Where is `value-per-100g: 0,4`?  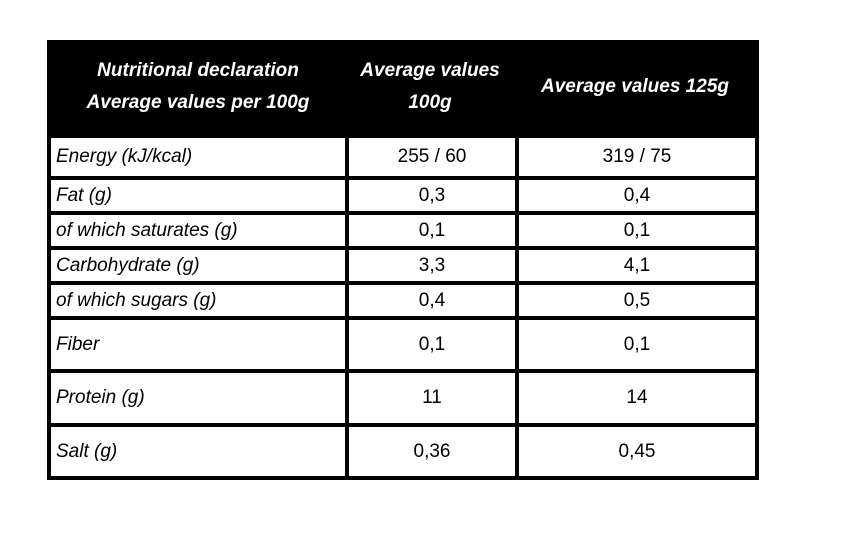
value-per-100g: 0,4 is located at coordinates (430, 298).